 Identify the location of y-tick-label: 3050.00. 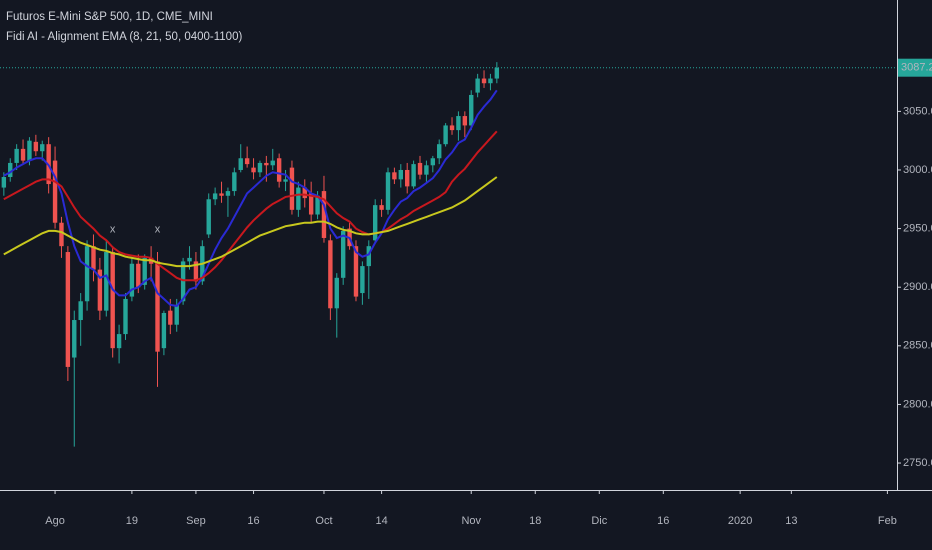
(917, 111).